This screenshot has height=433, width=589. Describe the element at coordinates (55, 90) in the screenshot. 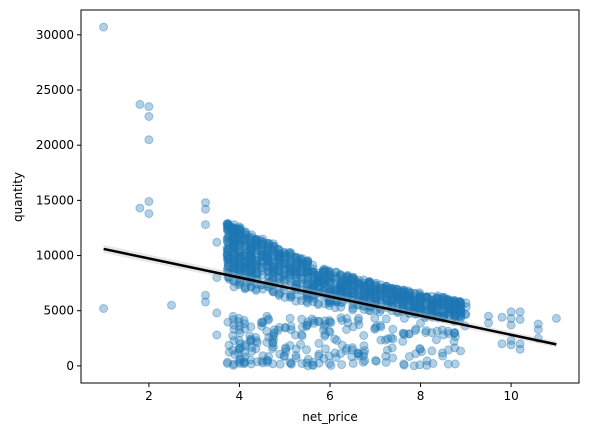

I see `y-tick-label: 25000` at that location.